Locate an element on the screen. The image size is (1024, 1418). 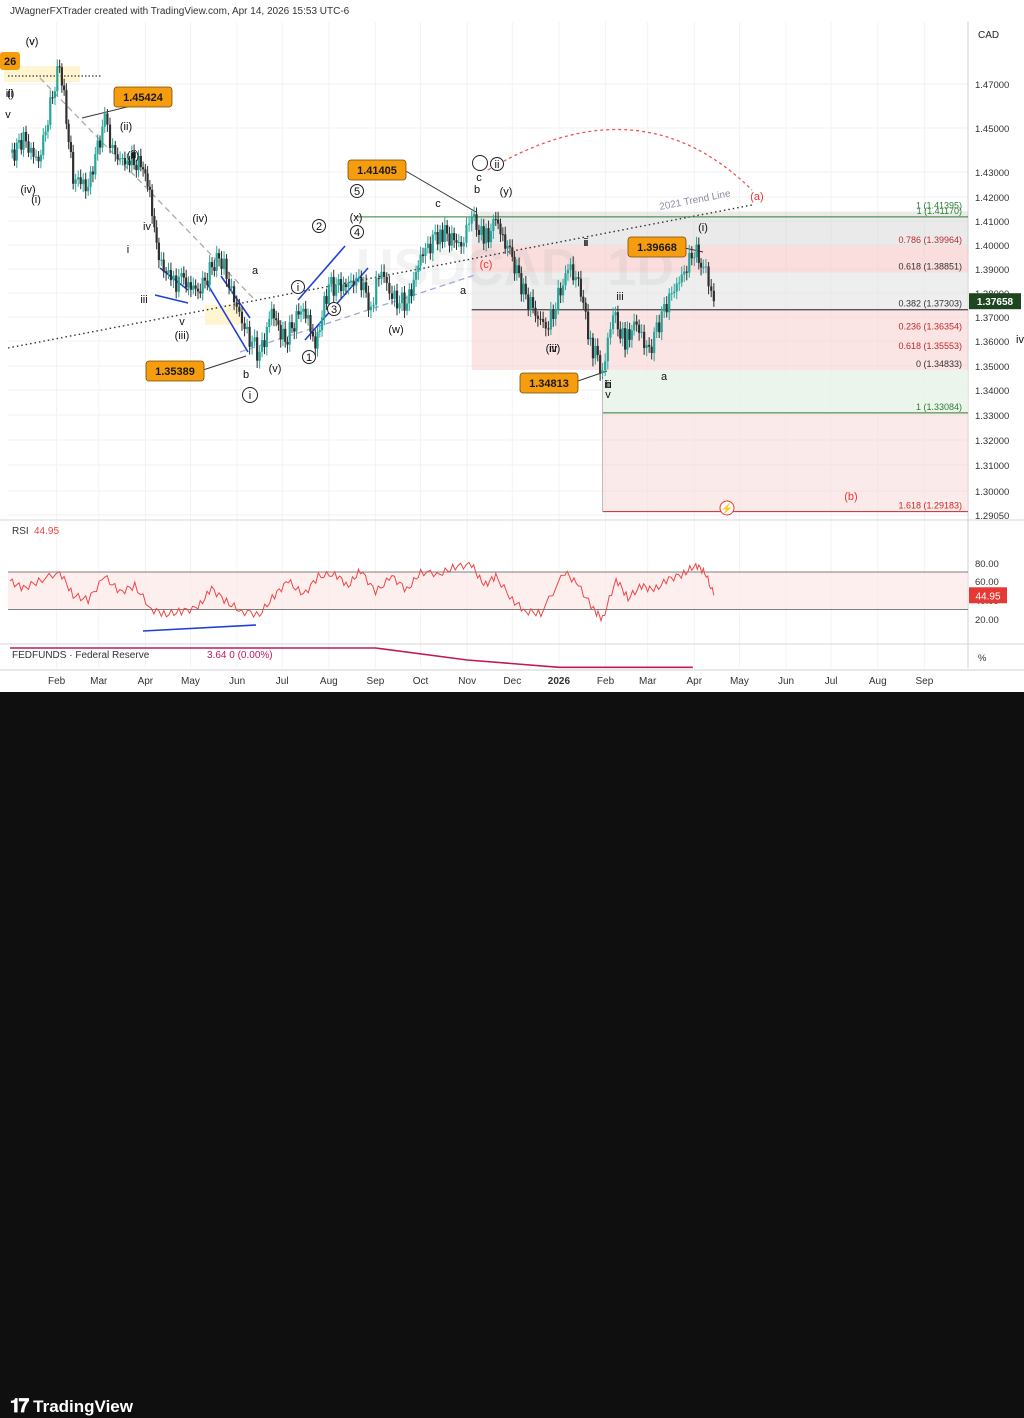
last-price-marker is located at coordinates (995, 301).